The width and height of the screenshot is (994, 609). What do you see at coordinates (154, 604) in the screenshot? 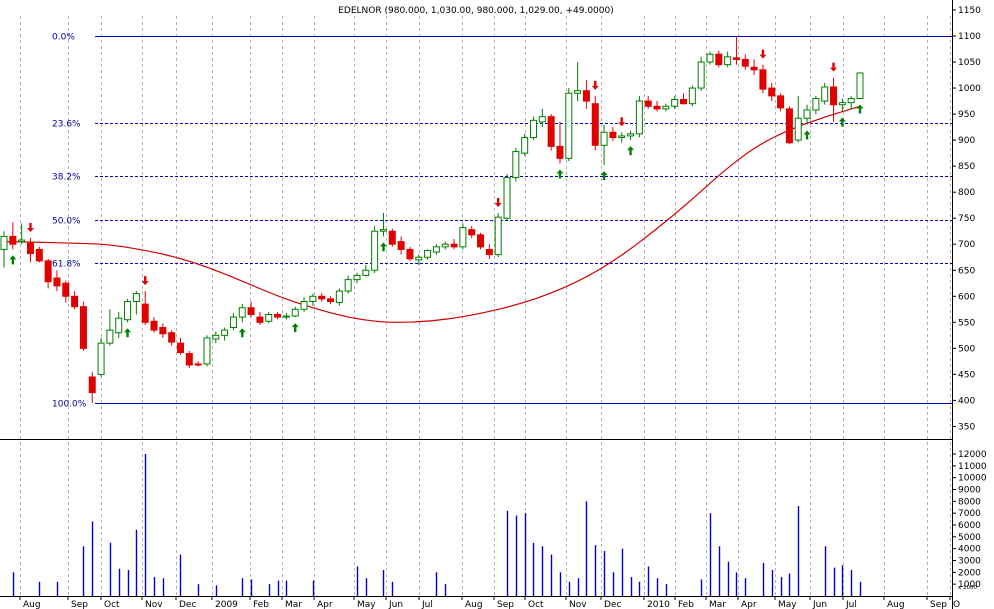
I see `time-tick-label: Nov` at bounding box center [154, 604].